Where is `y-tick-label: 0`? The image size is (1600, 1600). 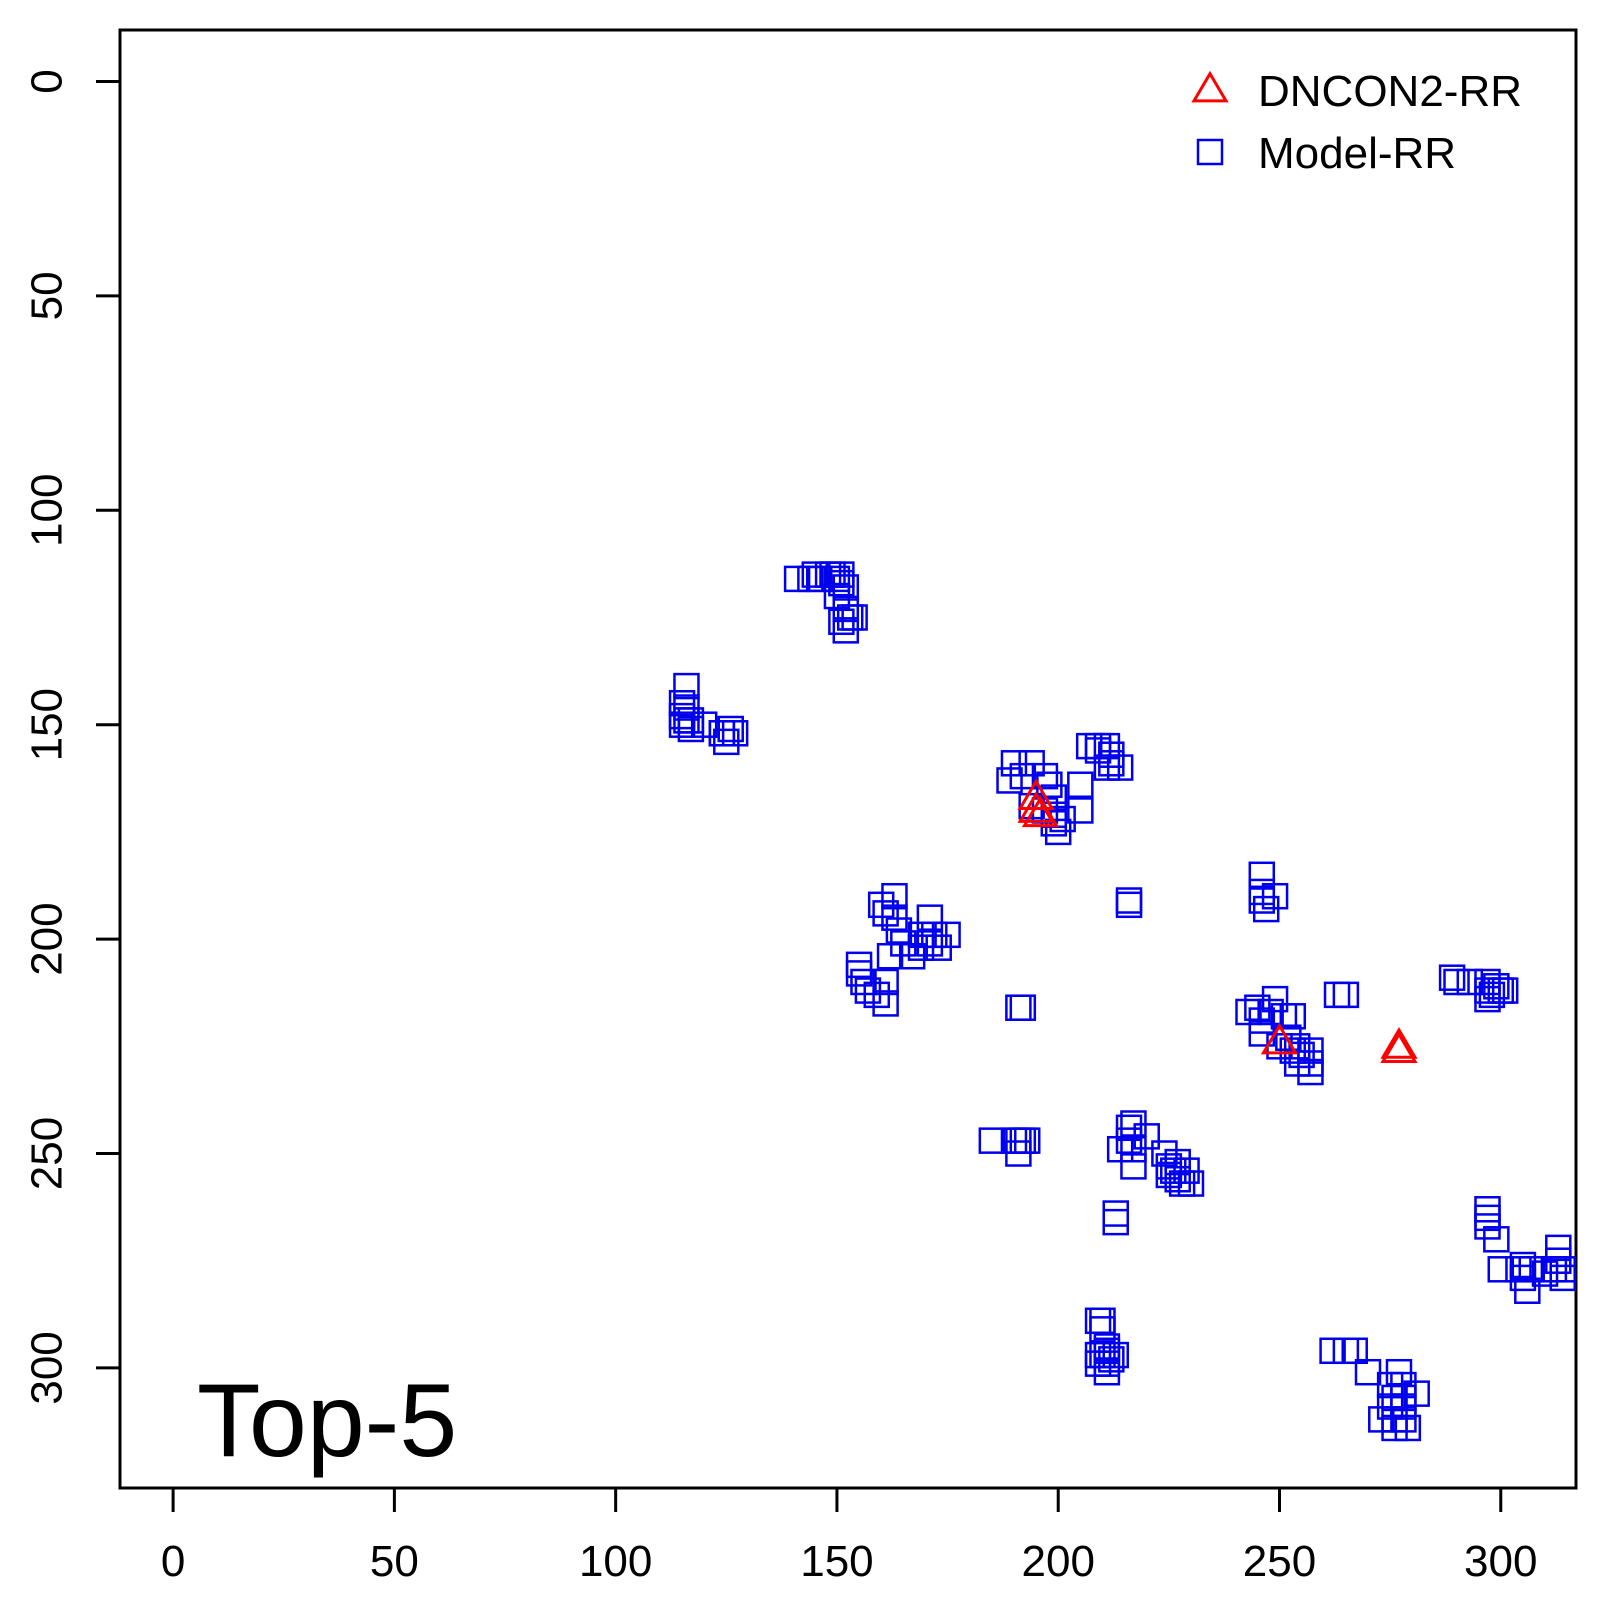
y-tick-label: 0 is located at coordinates (46, 81).